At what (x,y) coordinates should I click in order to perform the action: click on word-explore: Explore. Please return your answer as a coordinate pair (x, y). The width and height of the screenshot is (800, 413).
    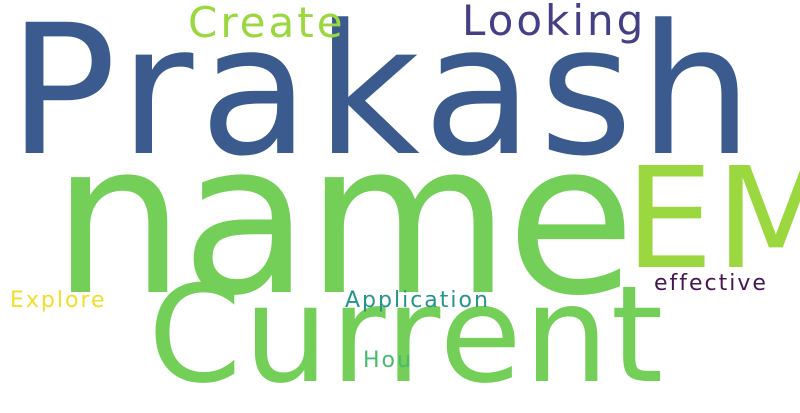
    Looking at the image, I should click on (58, 300).